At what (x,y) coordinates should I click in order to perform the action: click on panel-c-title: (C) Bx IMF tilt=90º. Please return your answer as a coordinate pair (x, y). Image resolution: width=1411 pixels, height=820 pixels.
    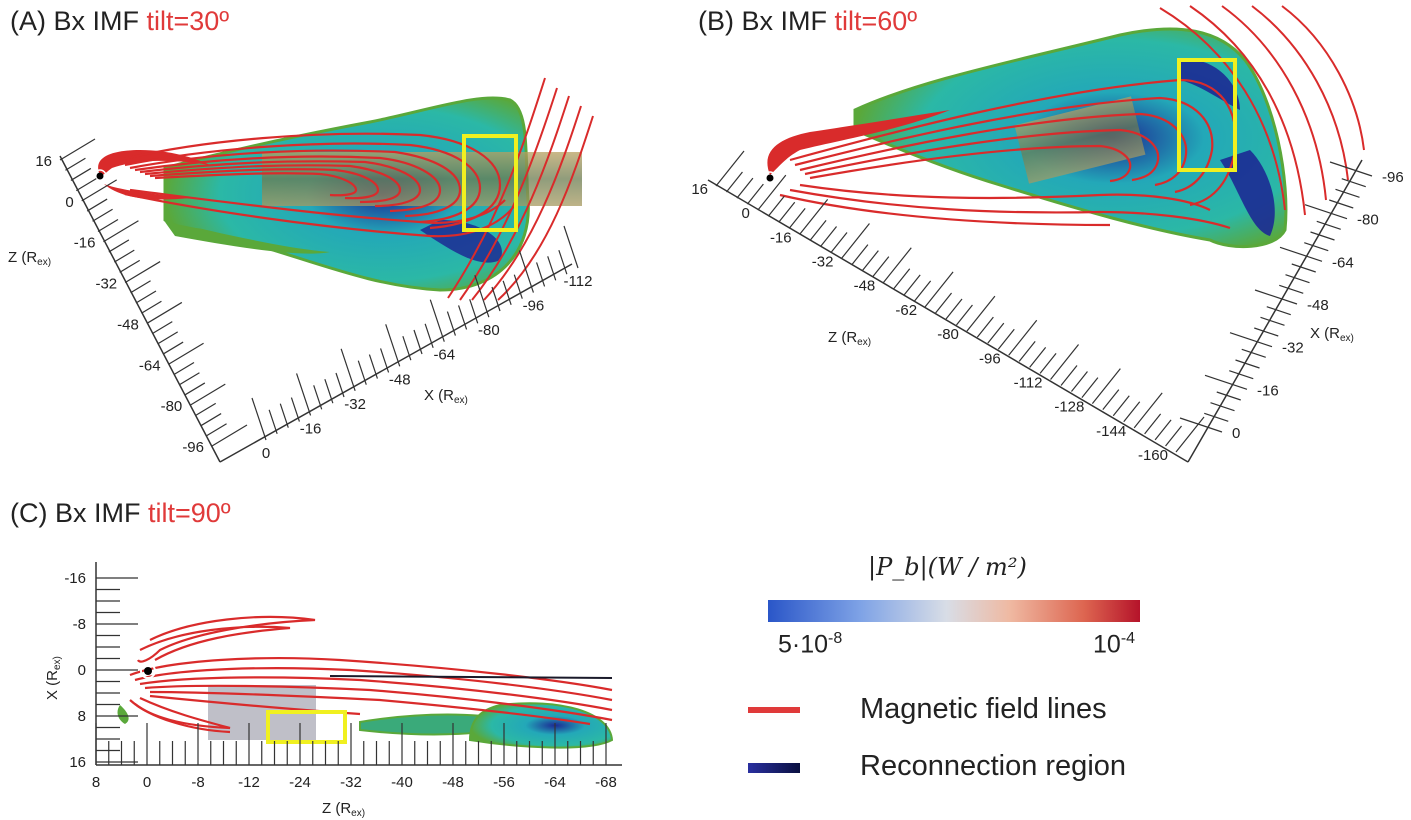
    Looking at the image, I should click on (120, 513).